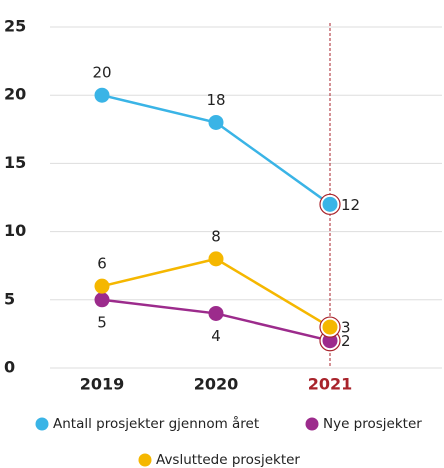 The image size is (444, 468). What do you see at coordinates (216, 236) in the screenshot?
I see `data-label: 8` at bounding box center [216, 236].